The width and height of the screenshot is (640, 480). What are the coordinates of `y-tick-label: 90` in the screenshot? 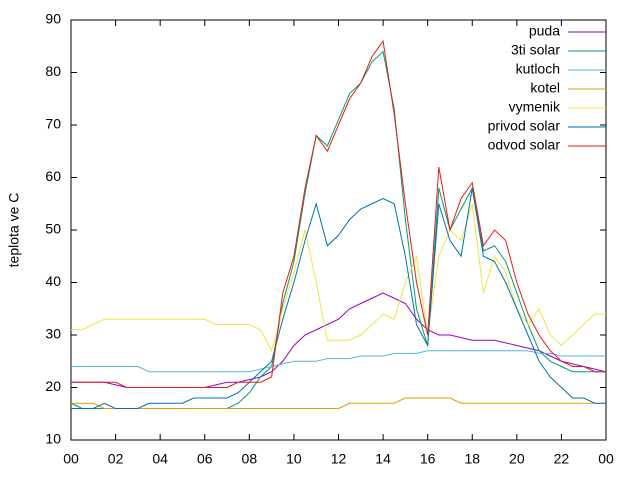 It's located at (53, 19).